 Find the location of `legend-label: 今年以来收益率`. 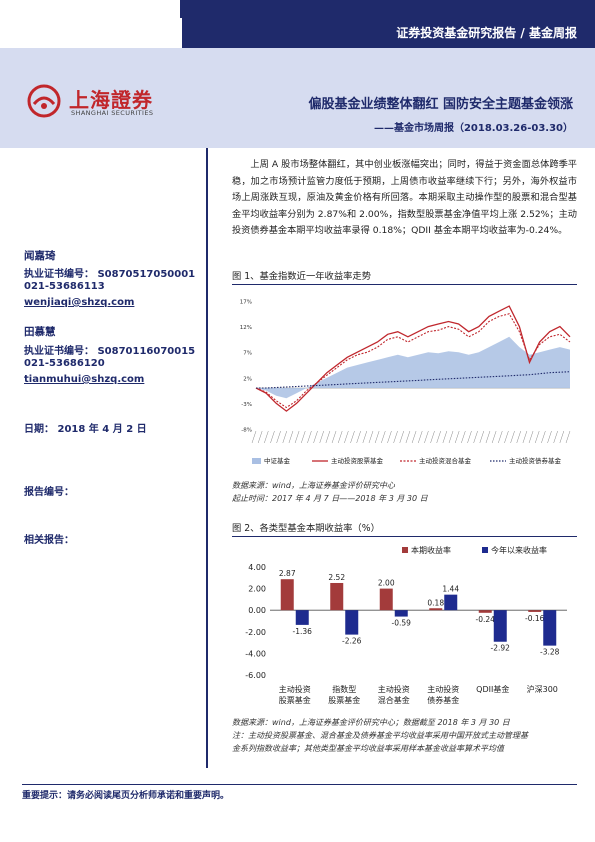

legend-label: 今年以来收益率 is located at coordinates (519, 550).